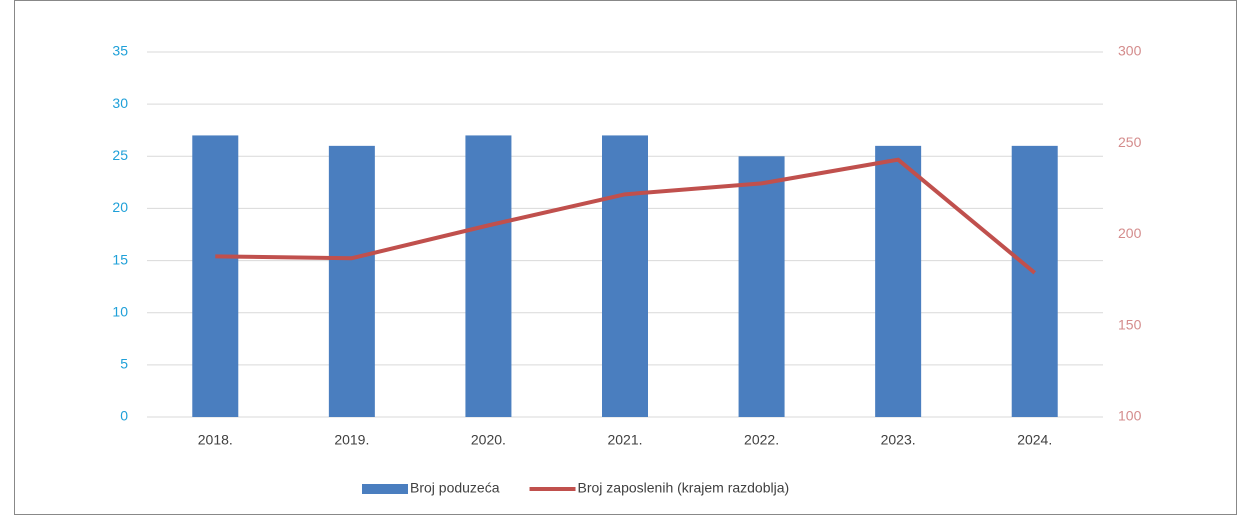  What do you see at coordinates (215, 440) in the screenshot?
I see `x-tick-label: 2018.` at bounding box center [215, 440].